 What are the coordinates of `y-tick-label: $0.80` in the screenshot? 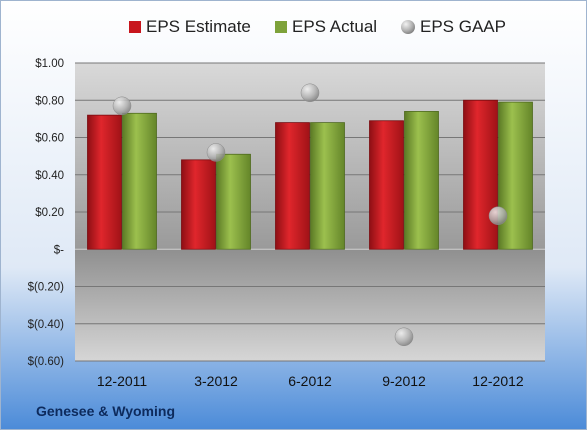 It's located at (49, 101).